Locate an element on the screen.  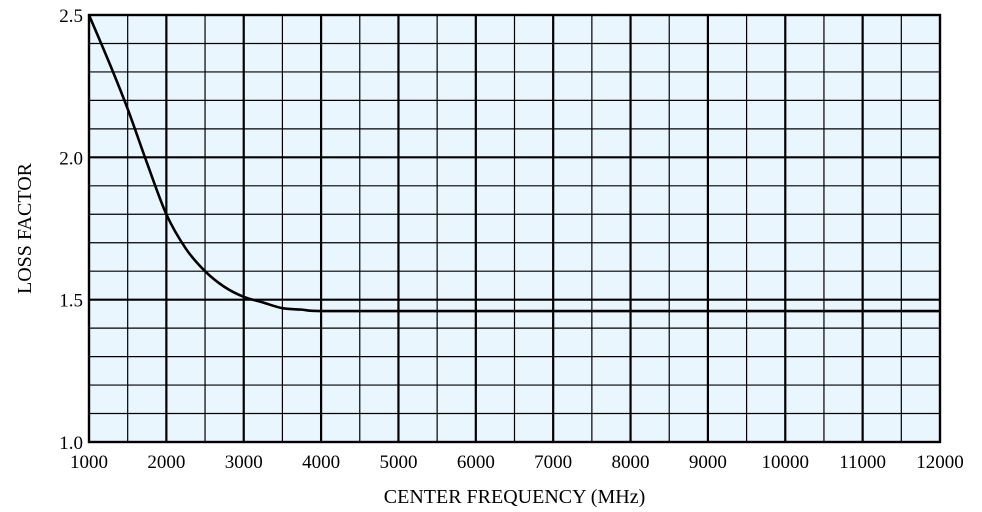
y-axis-title: LOSS FACTOR is located at coordinates (25, 228).